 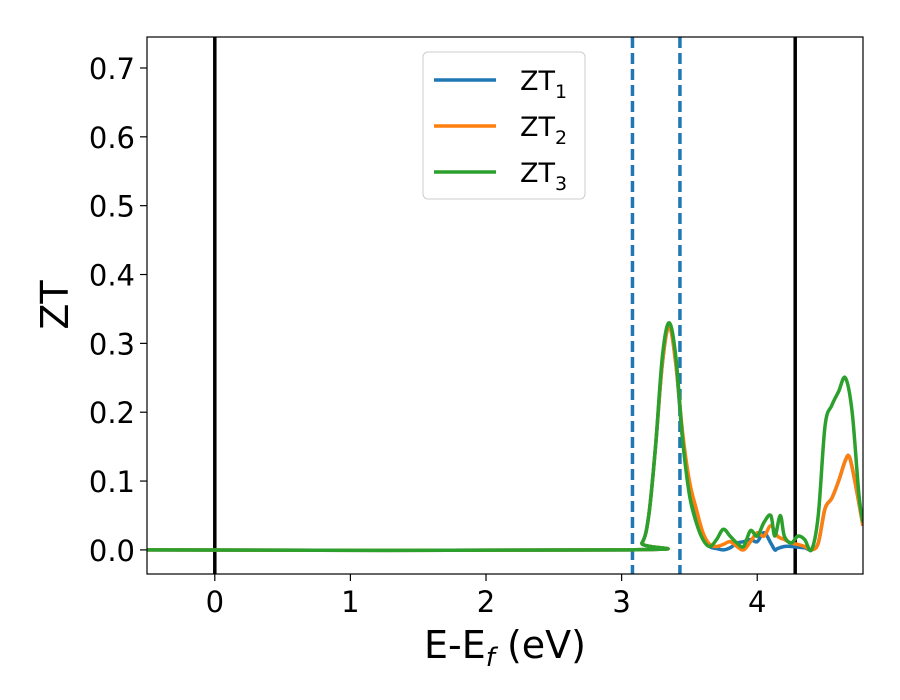 I want to click on y-tick-label: 0.2, so click(x=112, y=413).